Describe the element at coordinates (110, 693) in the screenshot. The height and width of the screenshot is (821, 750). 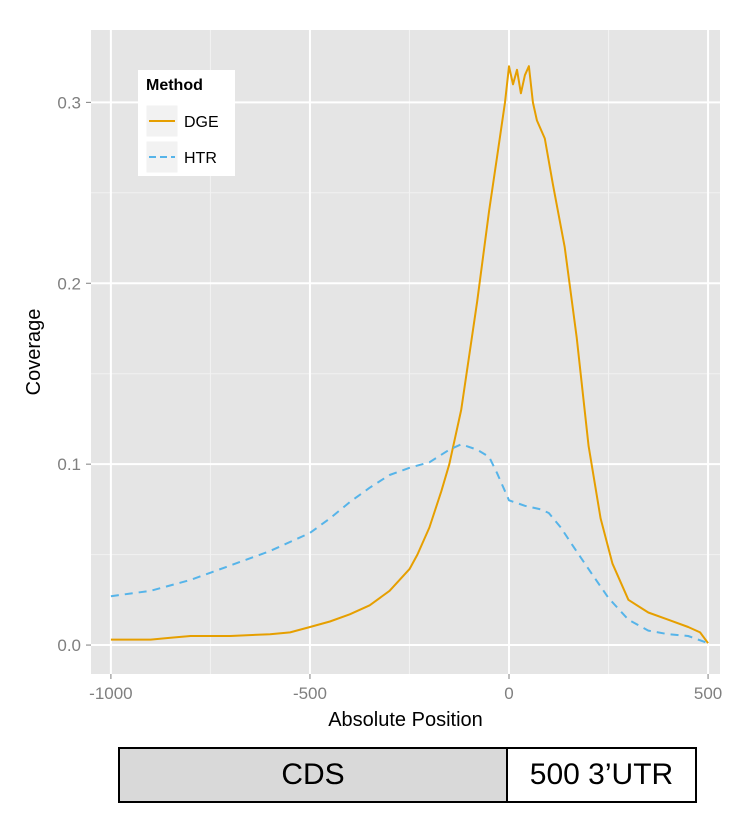
I see `x-tick-label: -1000` at that location.